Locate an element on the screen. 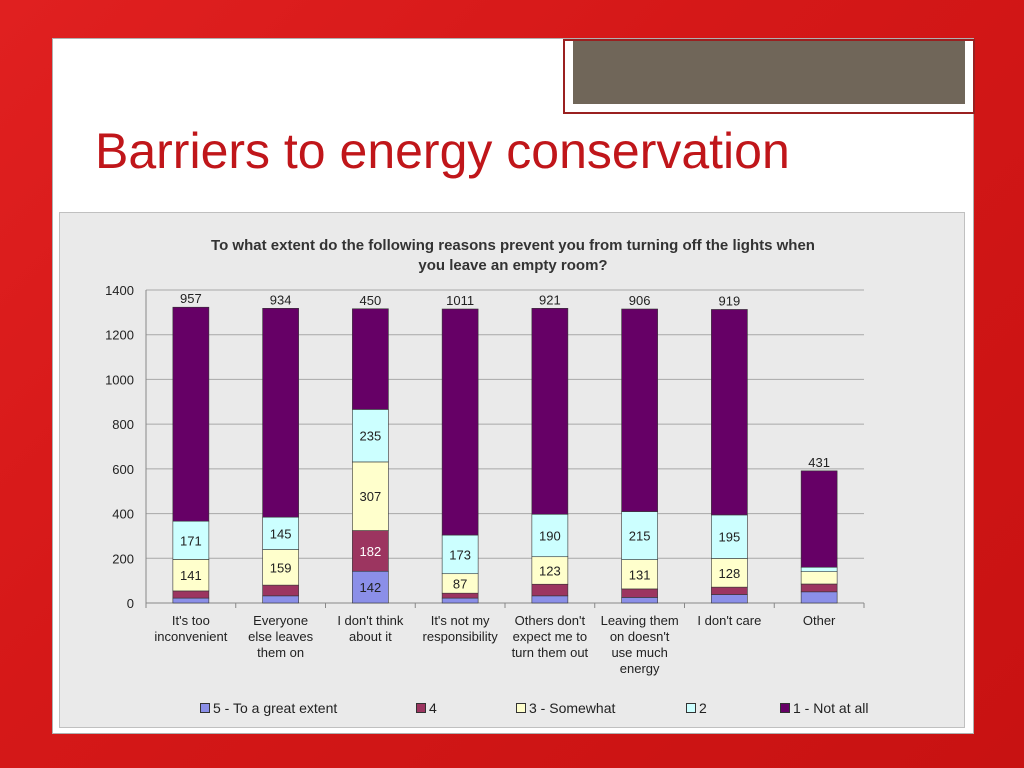  data-label: 142 is located at coordinates (371, 587).